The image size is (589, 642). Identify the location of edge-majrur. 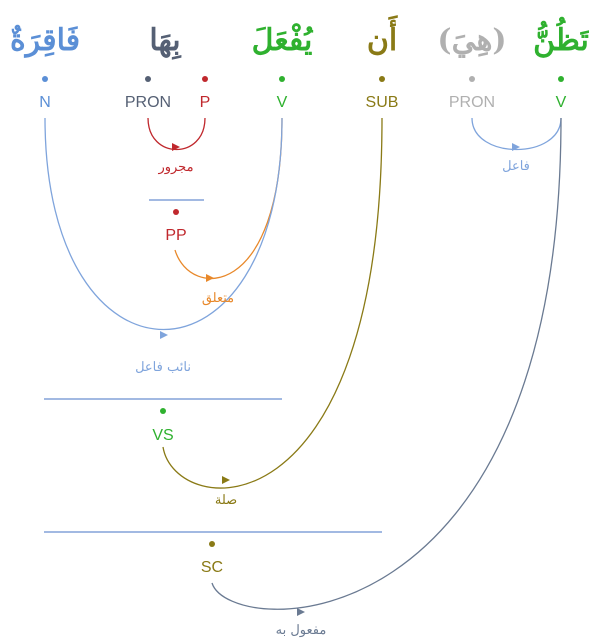
(176, 134).